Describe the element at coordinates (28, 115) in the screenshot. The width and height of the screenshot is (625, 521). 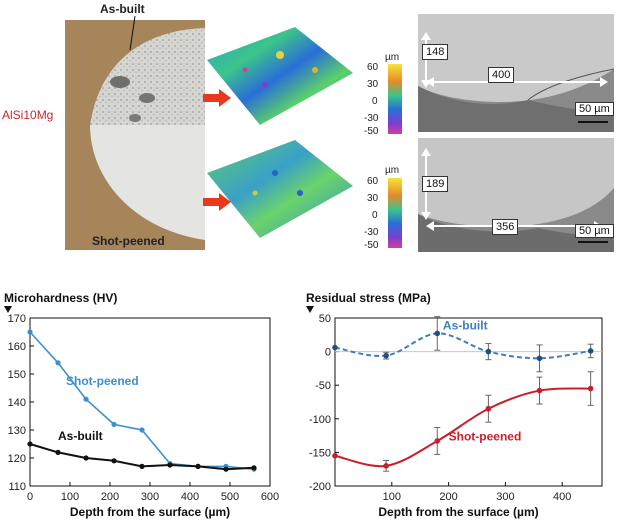
I see `material-label: AlSi10Mg` at that location.